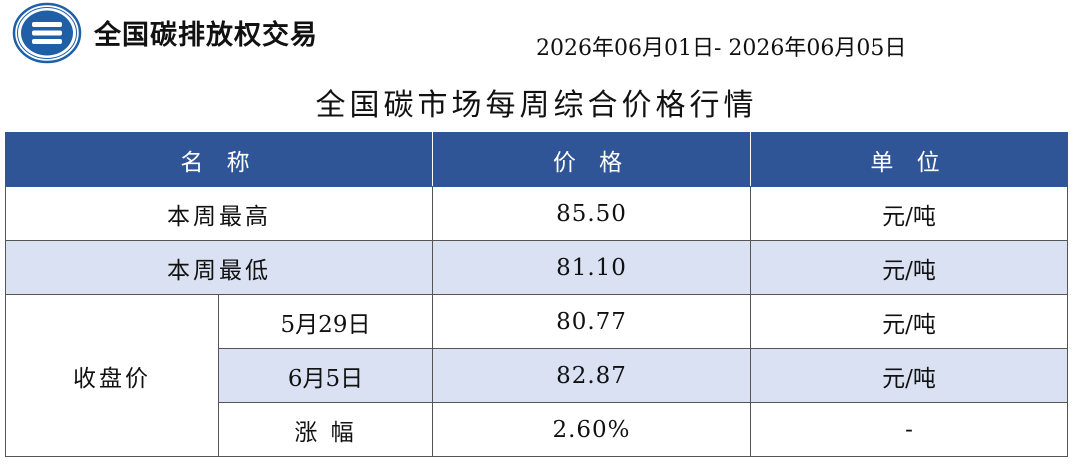  Describe the element at coordinates (591, 213) in the screenshot. I see `price-cell: 85.50` at that location.